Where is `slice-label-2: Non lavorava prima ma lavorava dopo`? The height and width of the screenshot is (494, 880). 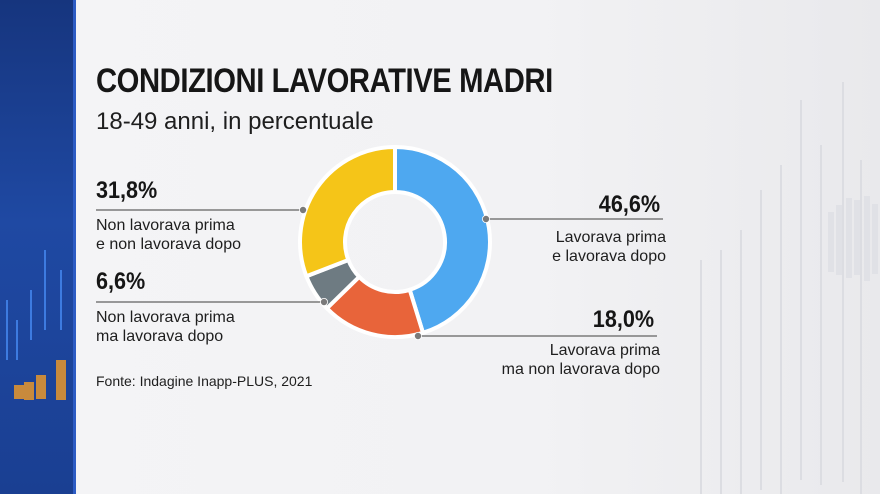 slice-label-2: Non lavorava prima ma lavorava dopo is located at coordinates (165, 327).